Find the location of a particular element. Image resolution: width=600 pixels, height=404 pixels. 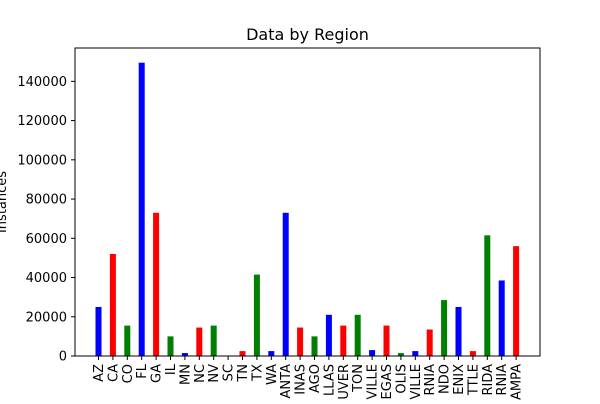

y-tick-label: 100000 is located at coordinates (42, 160).